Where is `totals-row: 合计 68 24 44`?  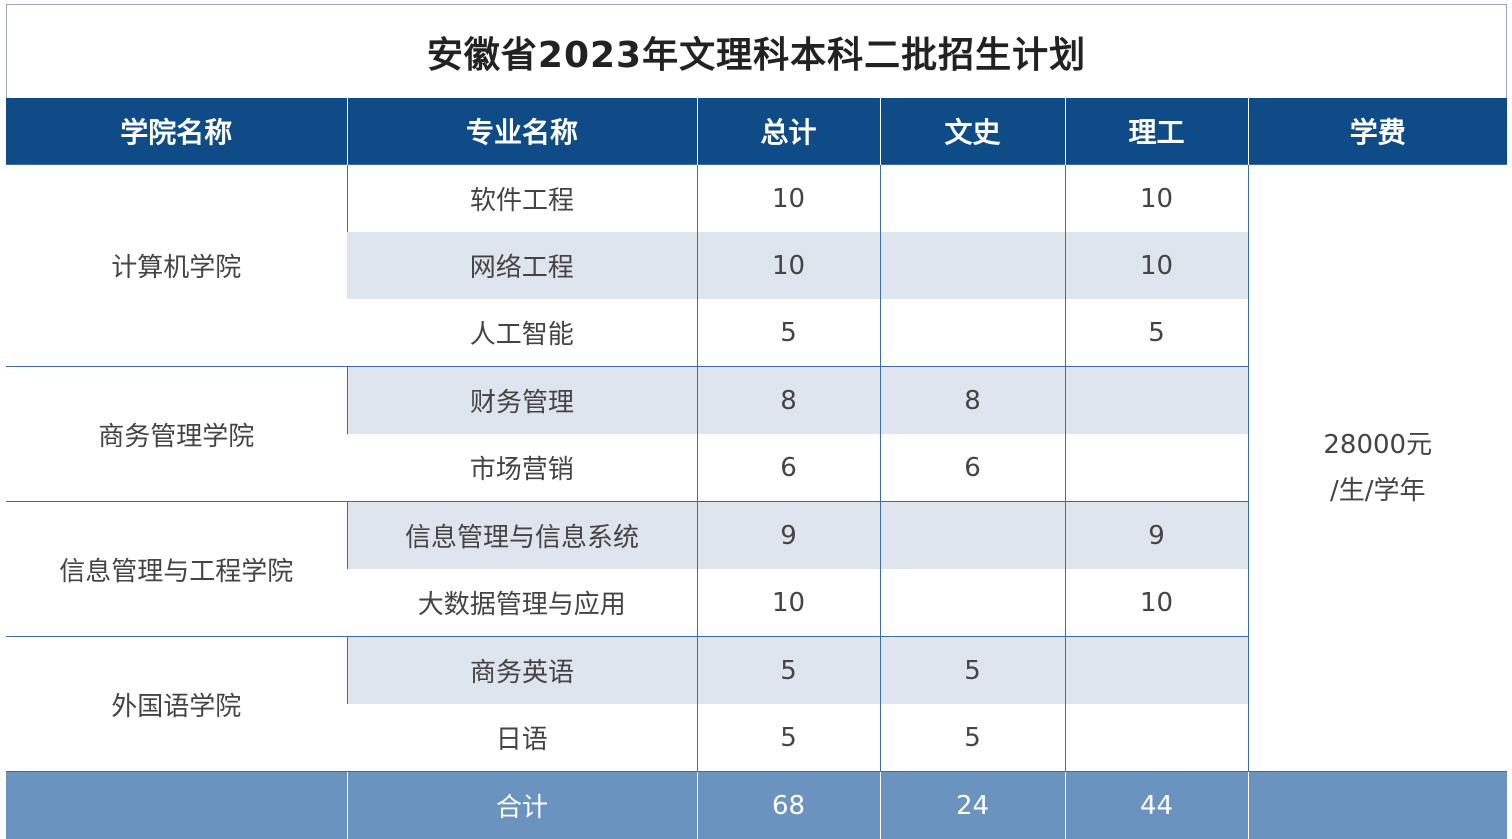 totals-row: 合计 68 24 44 is located at coordinates (756, 805).